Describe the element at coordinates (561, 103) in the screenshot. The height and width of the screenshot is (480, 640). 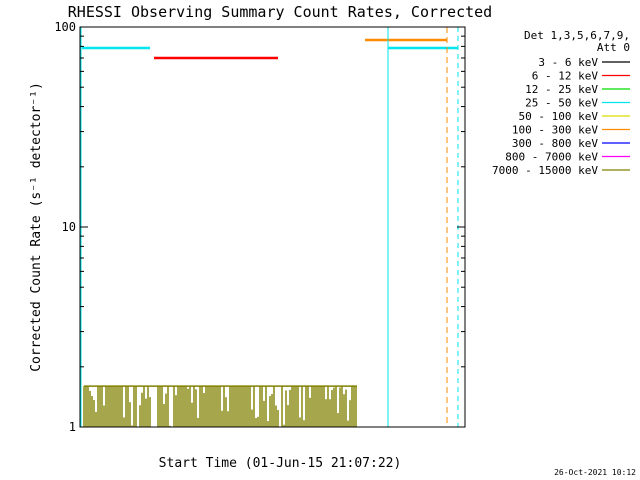
I see `legend-label: 25 - 50 keV` at that location.